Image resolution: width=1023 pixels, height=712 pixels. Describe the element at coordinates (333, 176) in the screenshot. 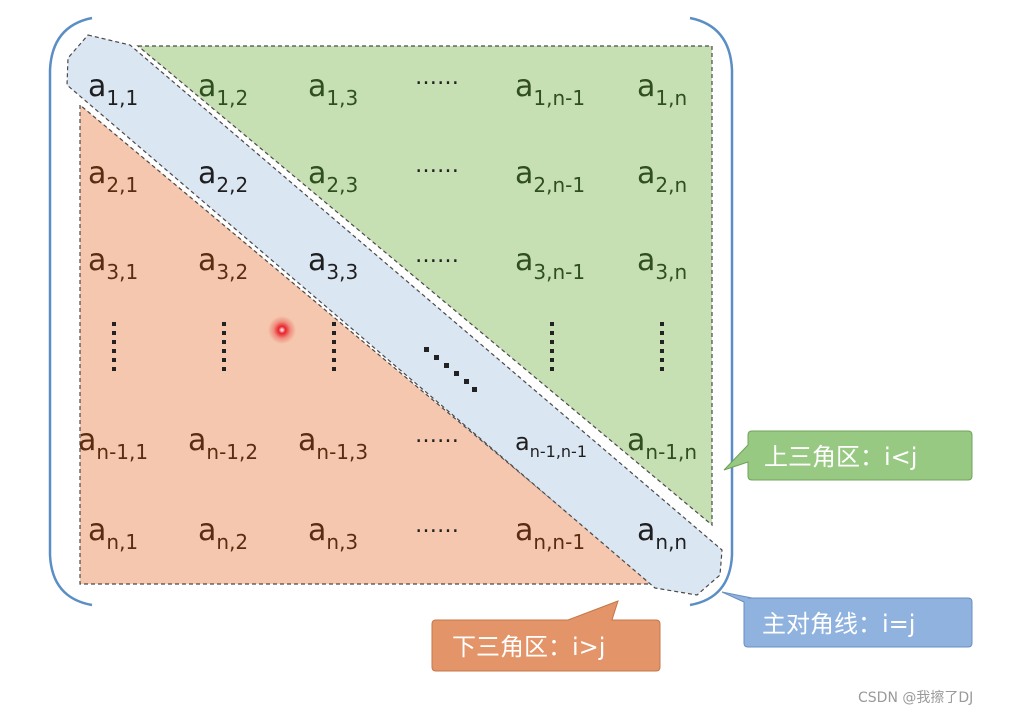

I see `cell-a-2-3: a2,3` at that location.